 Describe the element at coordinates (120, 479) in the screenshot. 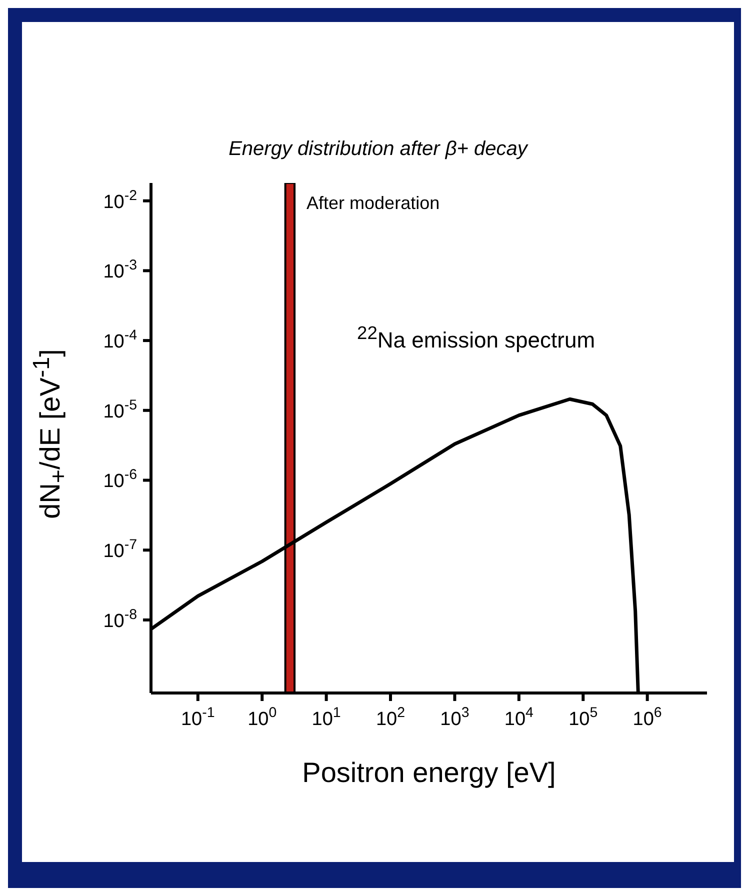

I see `y-tick-label: 10$^{-6}$` at that location.